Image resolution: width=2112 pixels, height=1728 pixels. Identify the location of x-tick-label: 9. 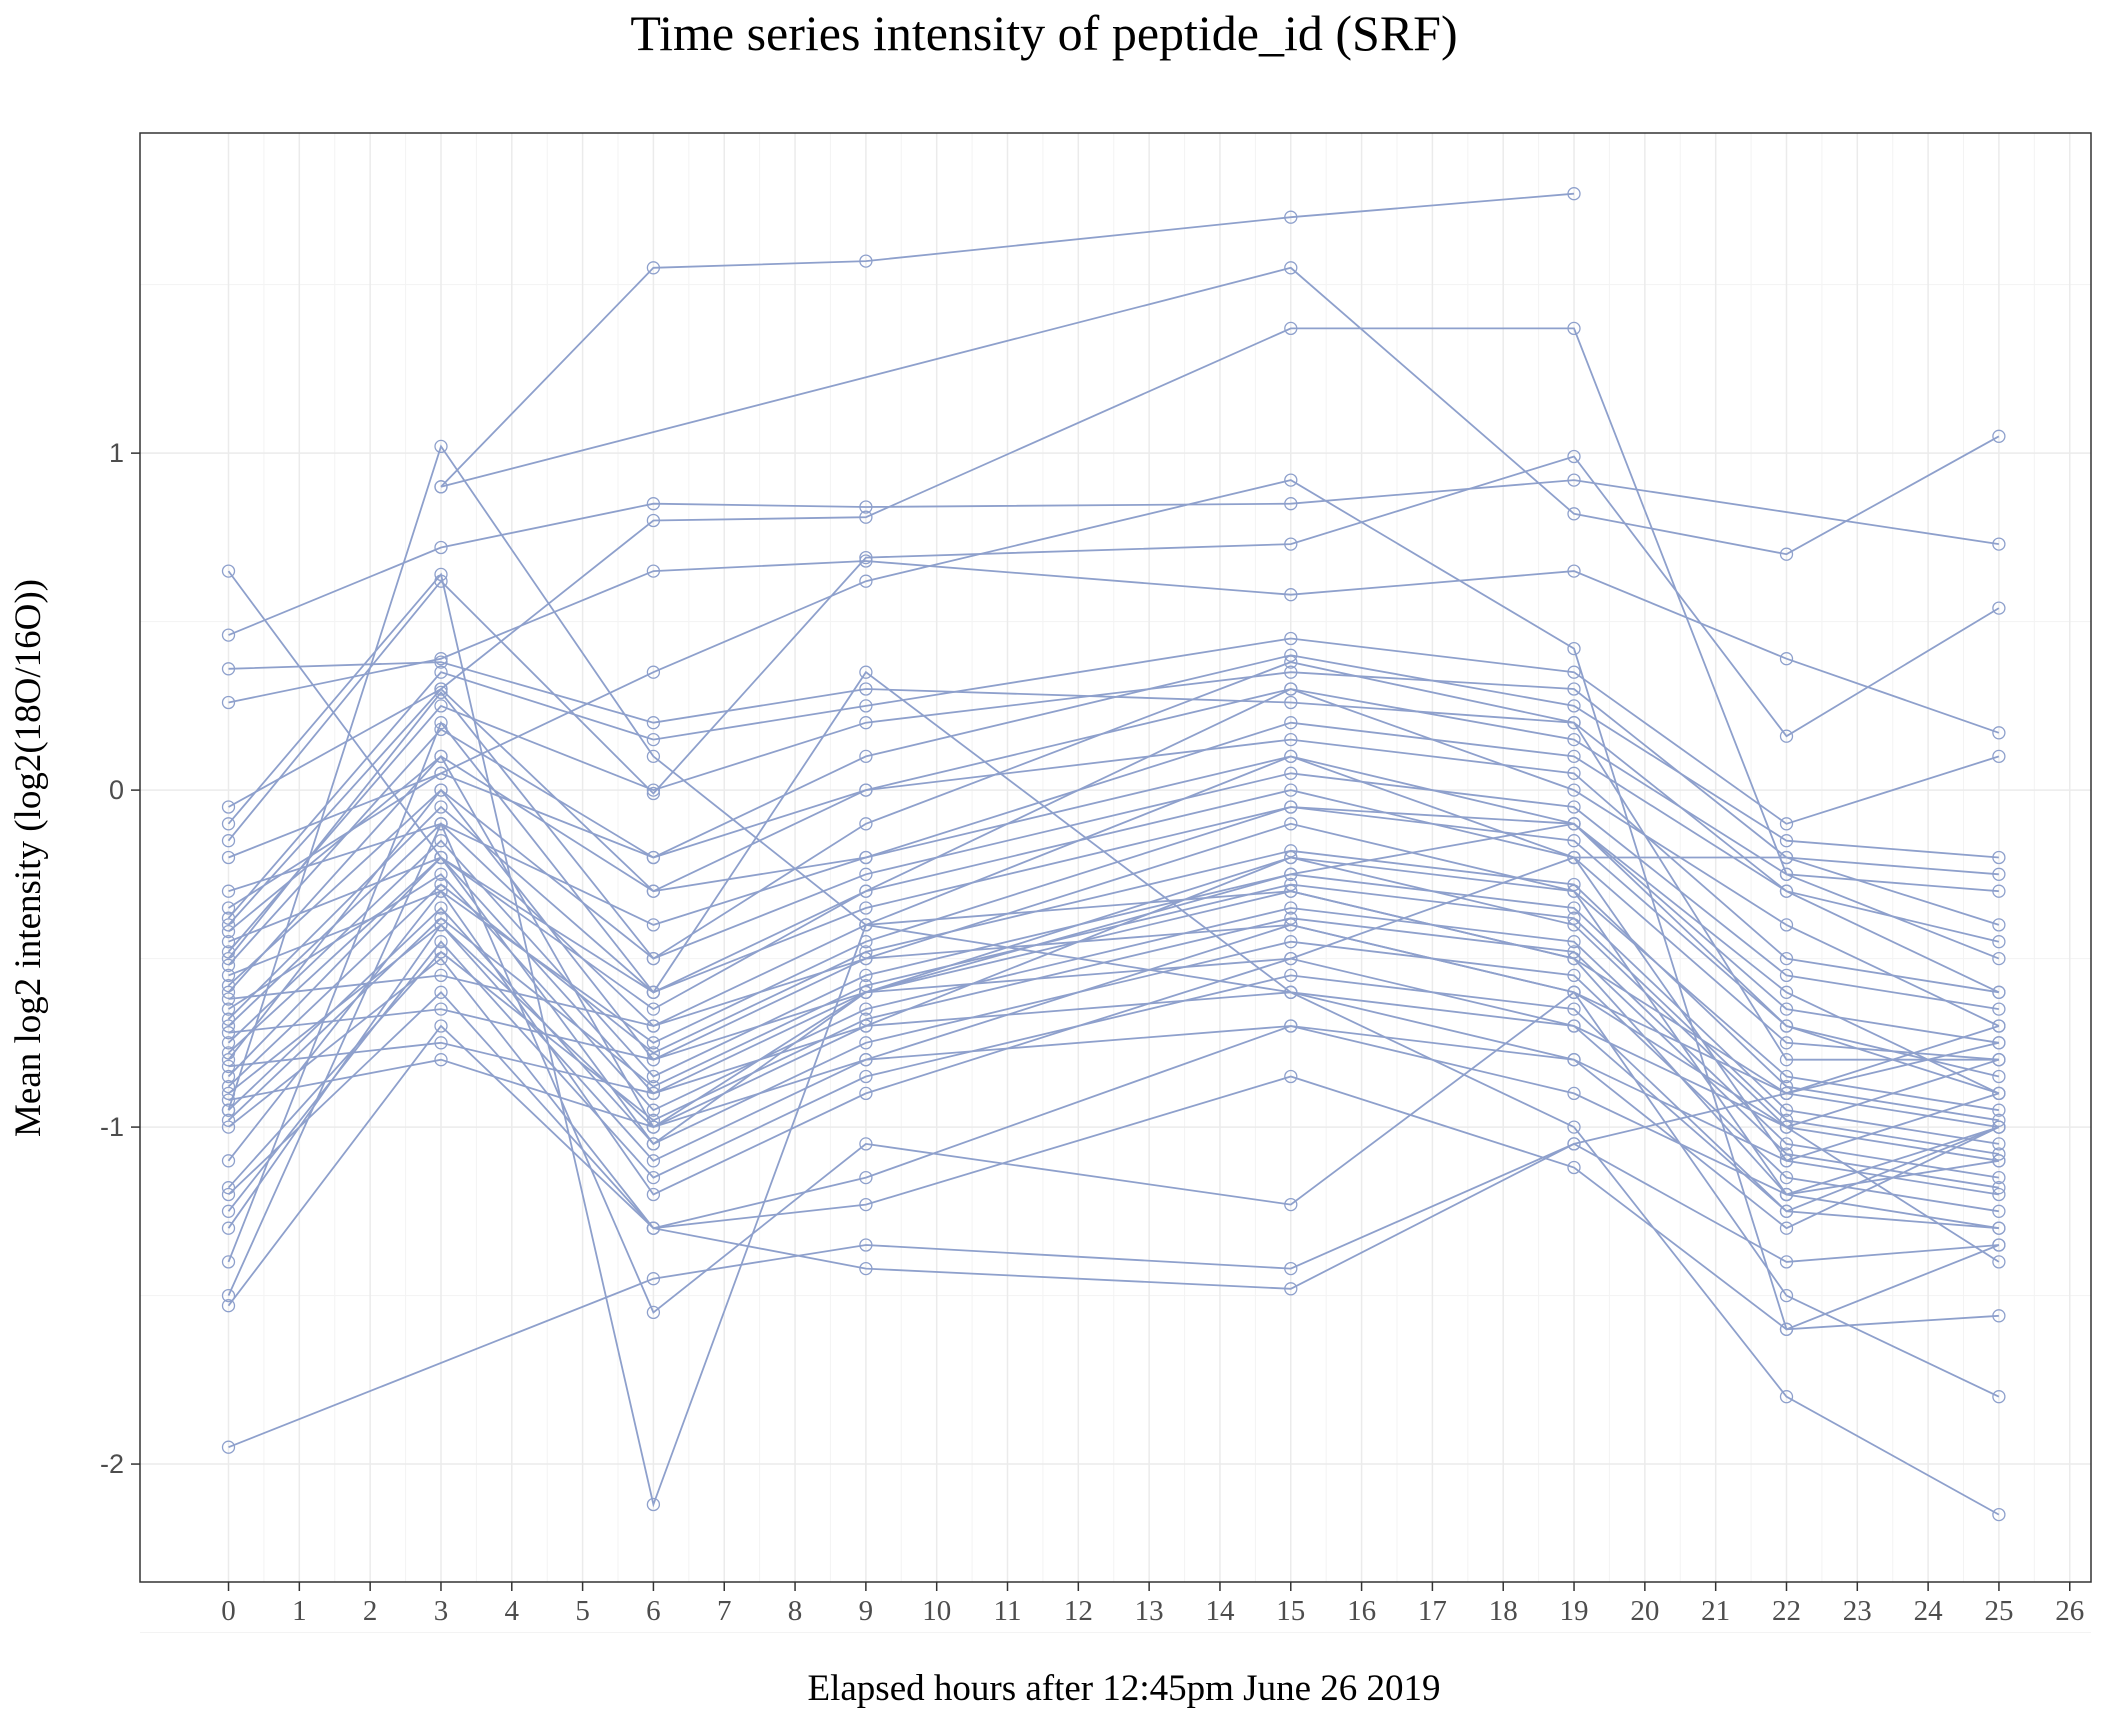
(866, 1611).